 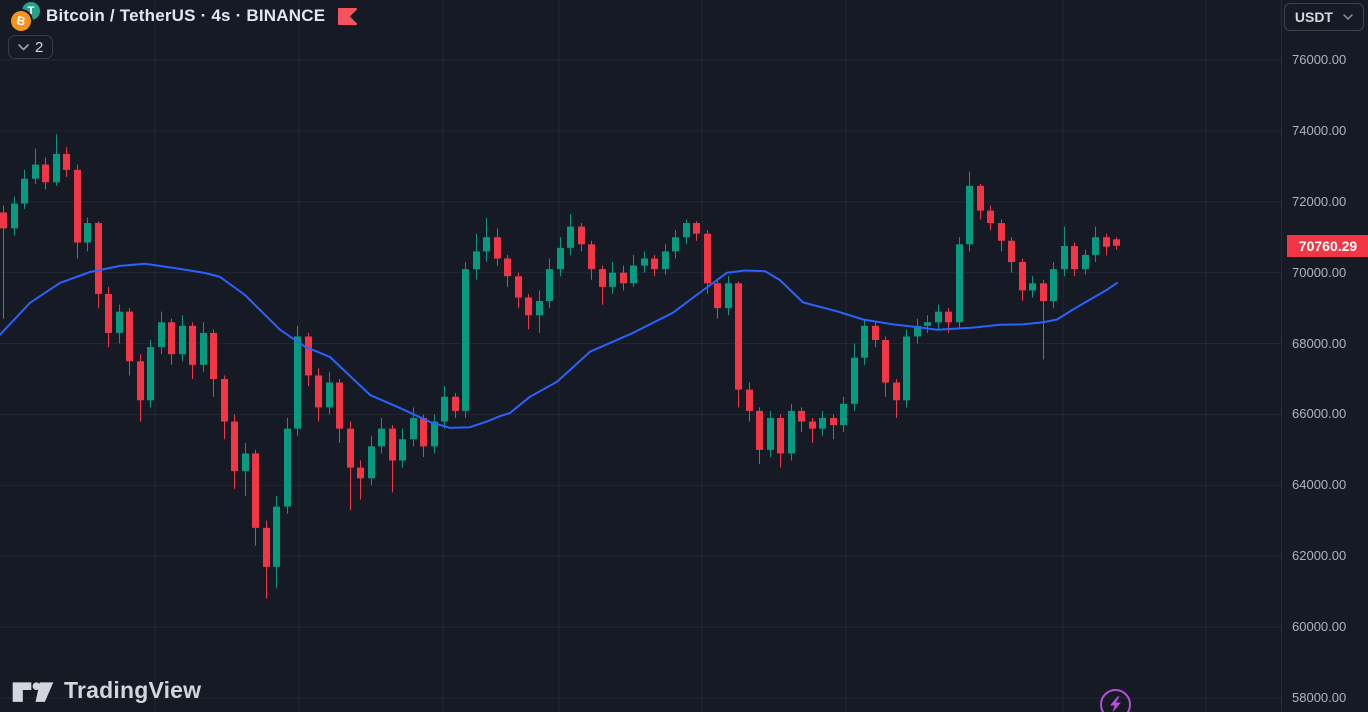 I want to click on chart-header: T B Bitcoin / TetherUS · 4s · BINANCE 2, so click(x=183, y=30).